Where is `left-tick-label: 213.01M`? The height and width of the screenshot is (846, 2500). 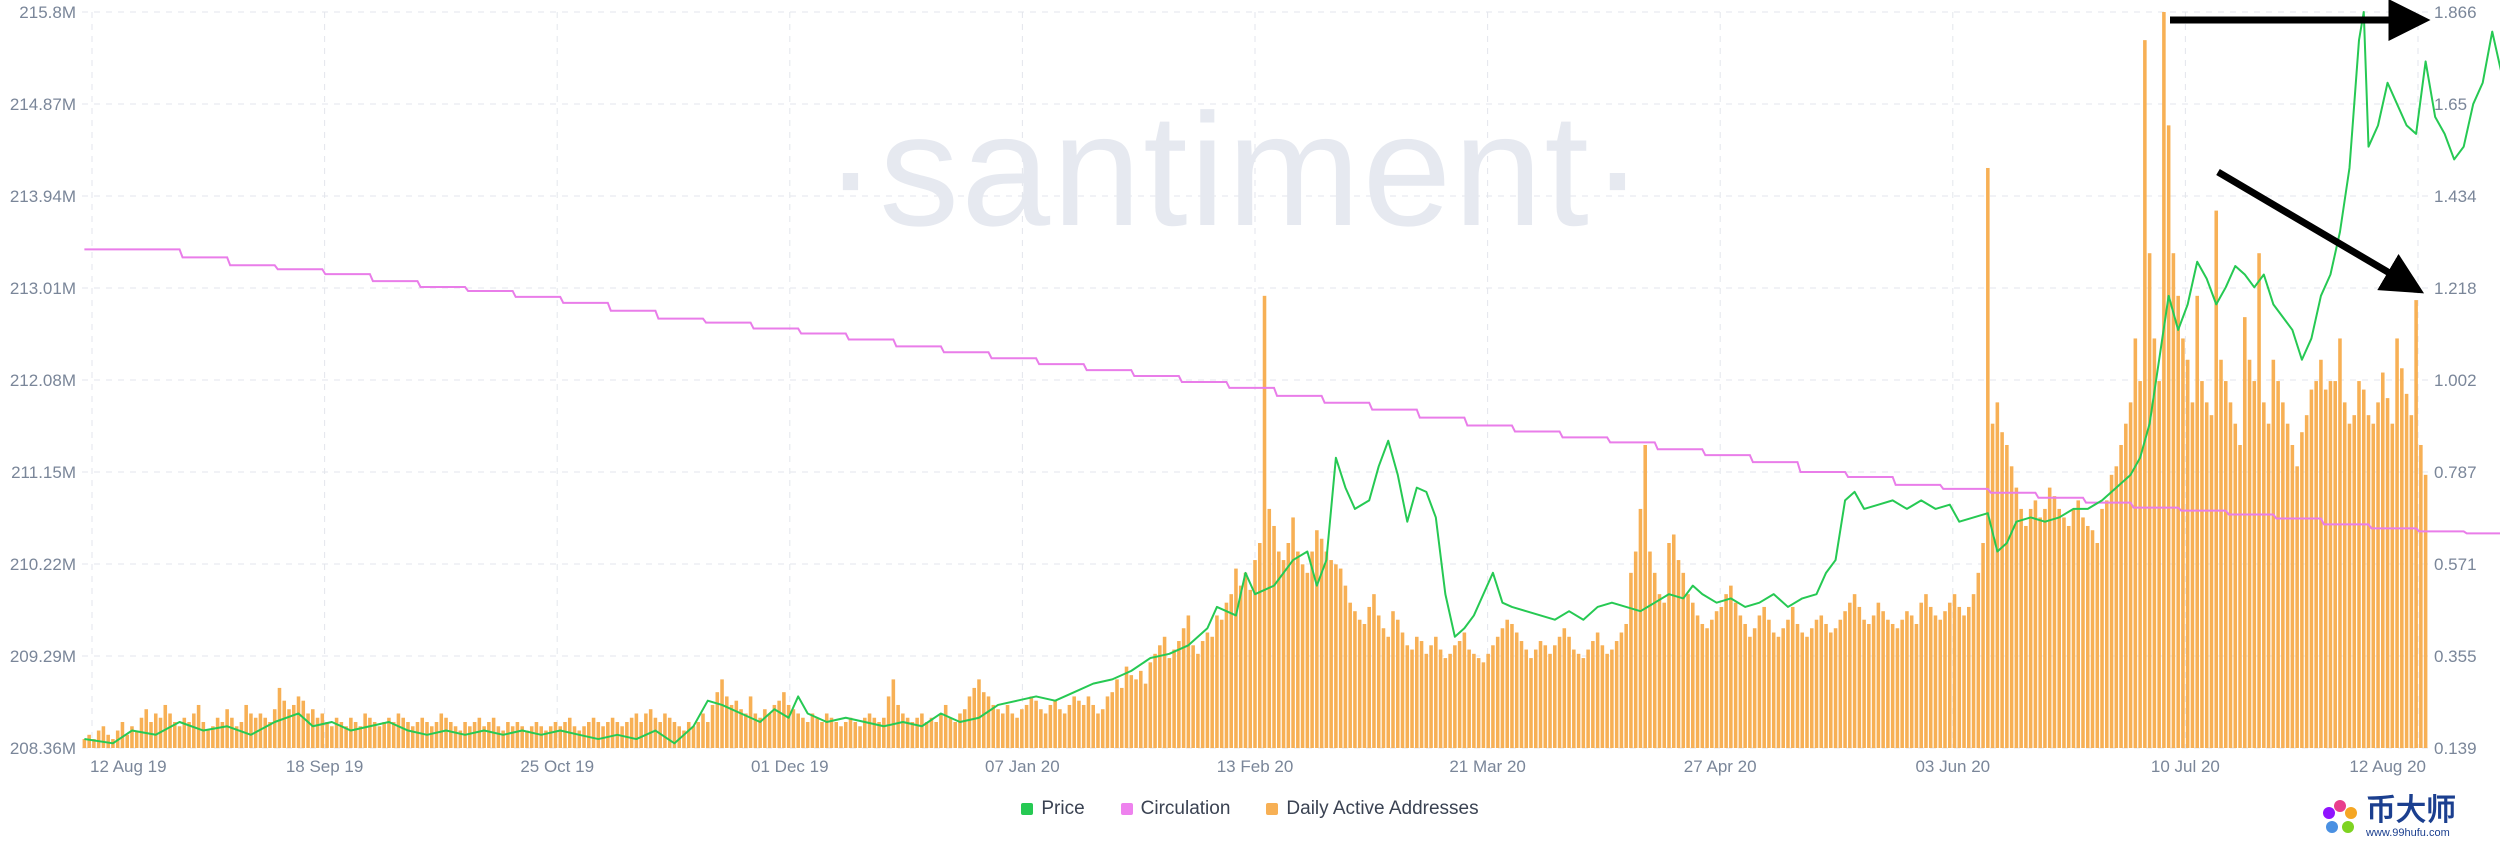
left-tick-label: 213.01M is located at coordinates (43, 288).